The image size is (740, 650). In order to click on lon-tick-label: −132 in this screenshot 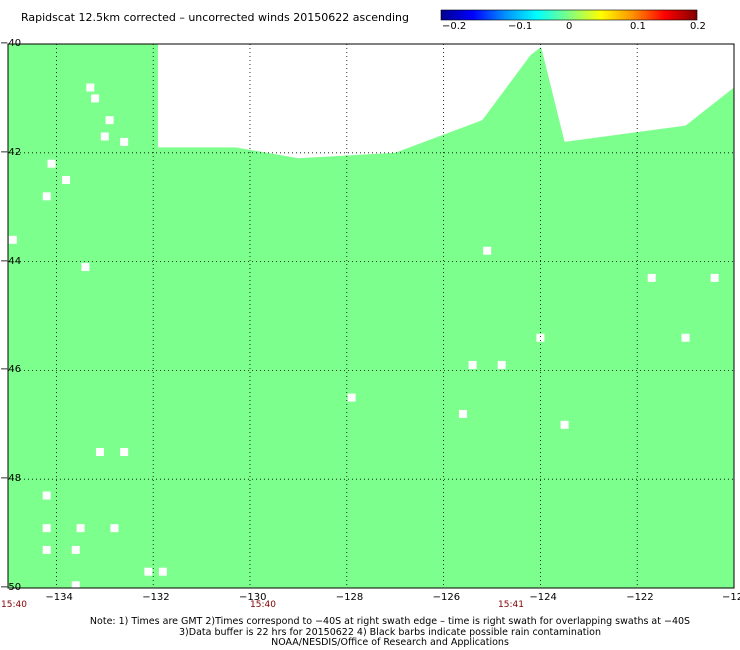, I will do `click(156, 597)`.